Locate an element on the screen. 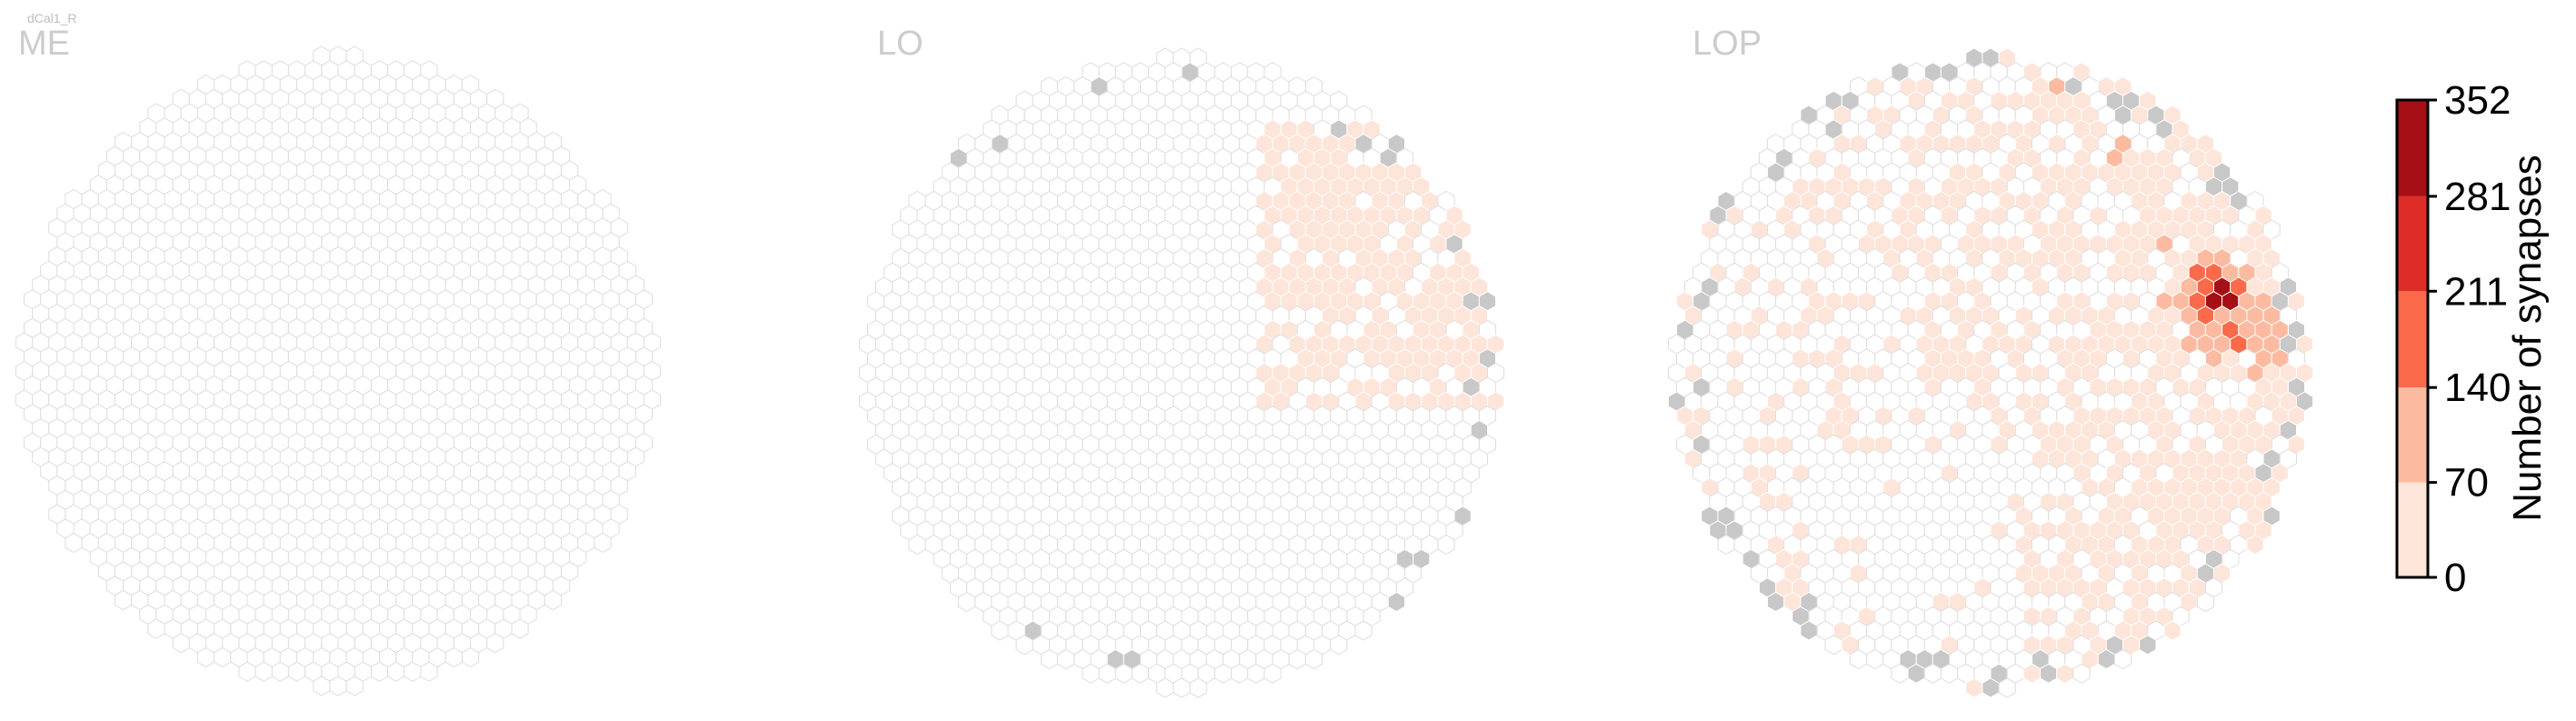 The width and height of the screenshot is (2576, 721). colorbar-ticks: 0 70 140 211 281 352 is located at coordinates (2469, 339).